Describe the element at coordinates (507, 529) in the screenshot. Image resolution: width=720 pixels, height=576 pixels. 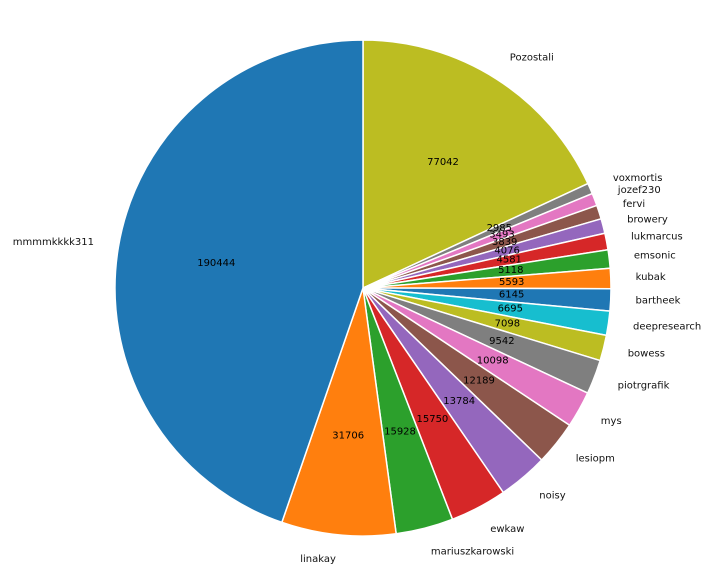
I see `pie-category-label: ewkaw` at that location.